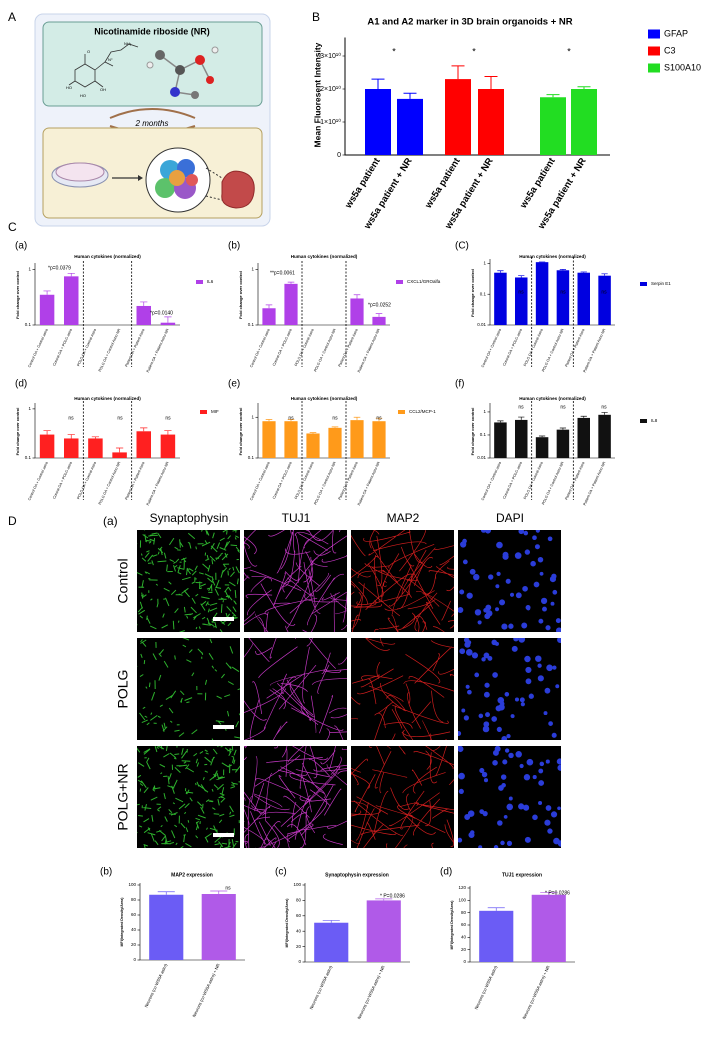  What do you see at coordinates (676, 33) in the screenshot?
I see `legend-label: GFAP` at bounding box center [676, 33].